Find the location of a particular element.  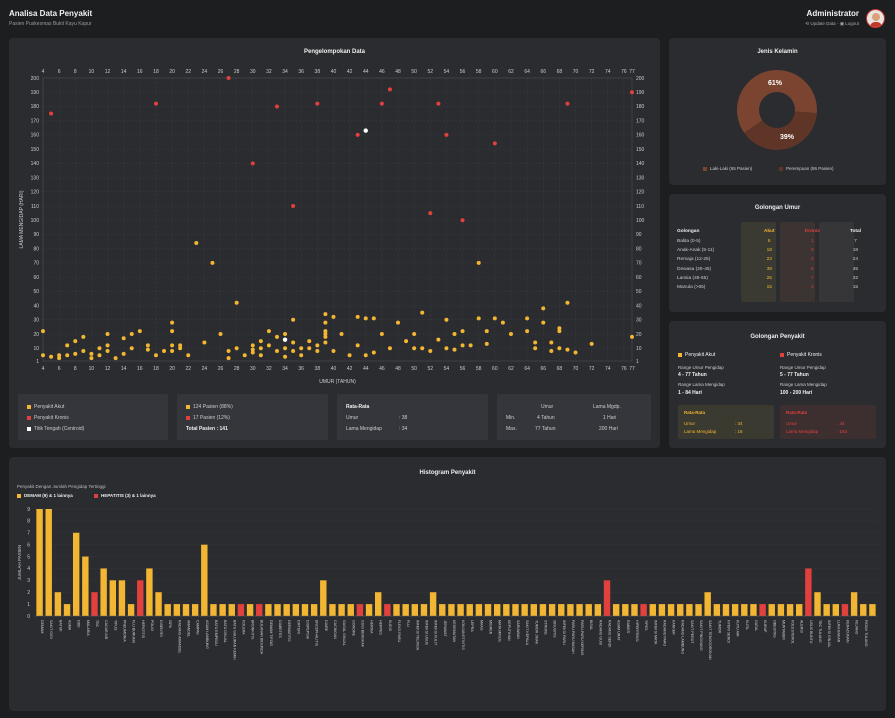

age-table-row: Manula (>65) 15 2 15 is located at coordinates (777, 289).